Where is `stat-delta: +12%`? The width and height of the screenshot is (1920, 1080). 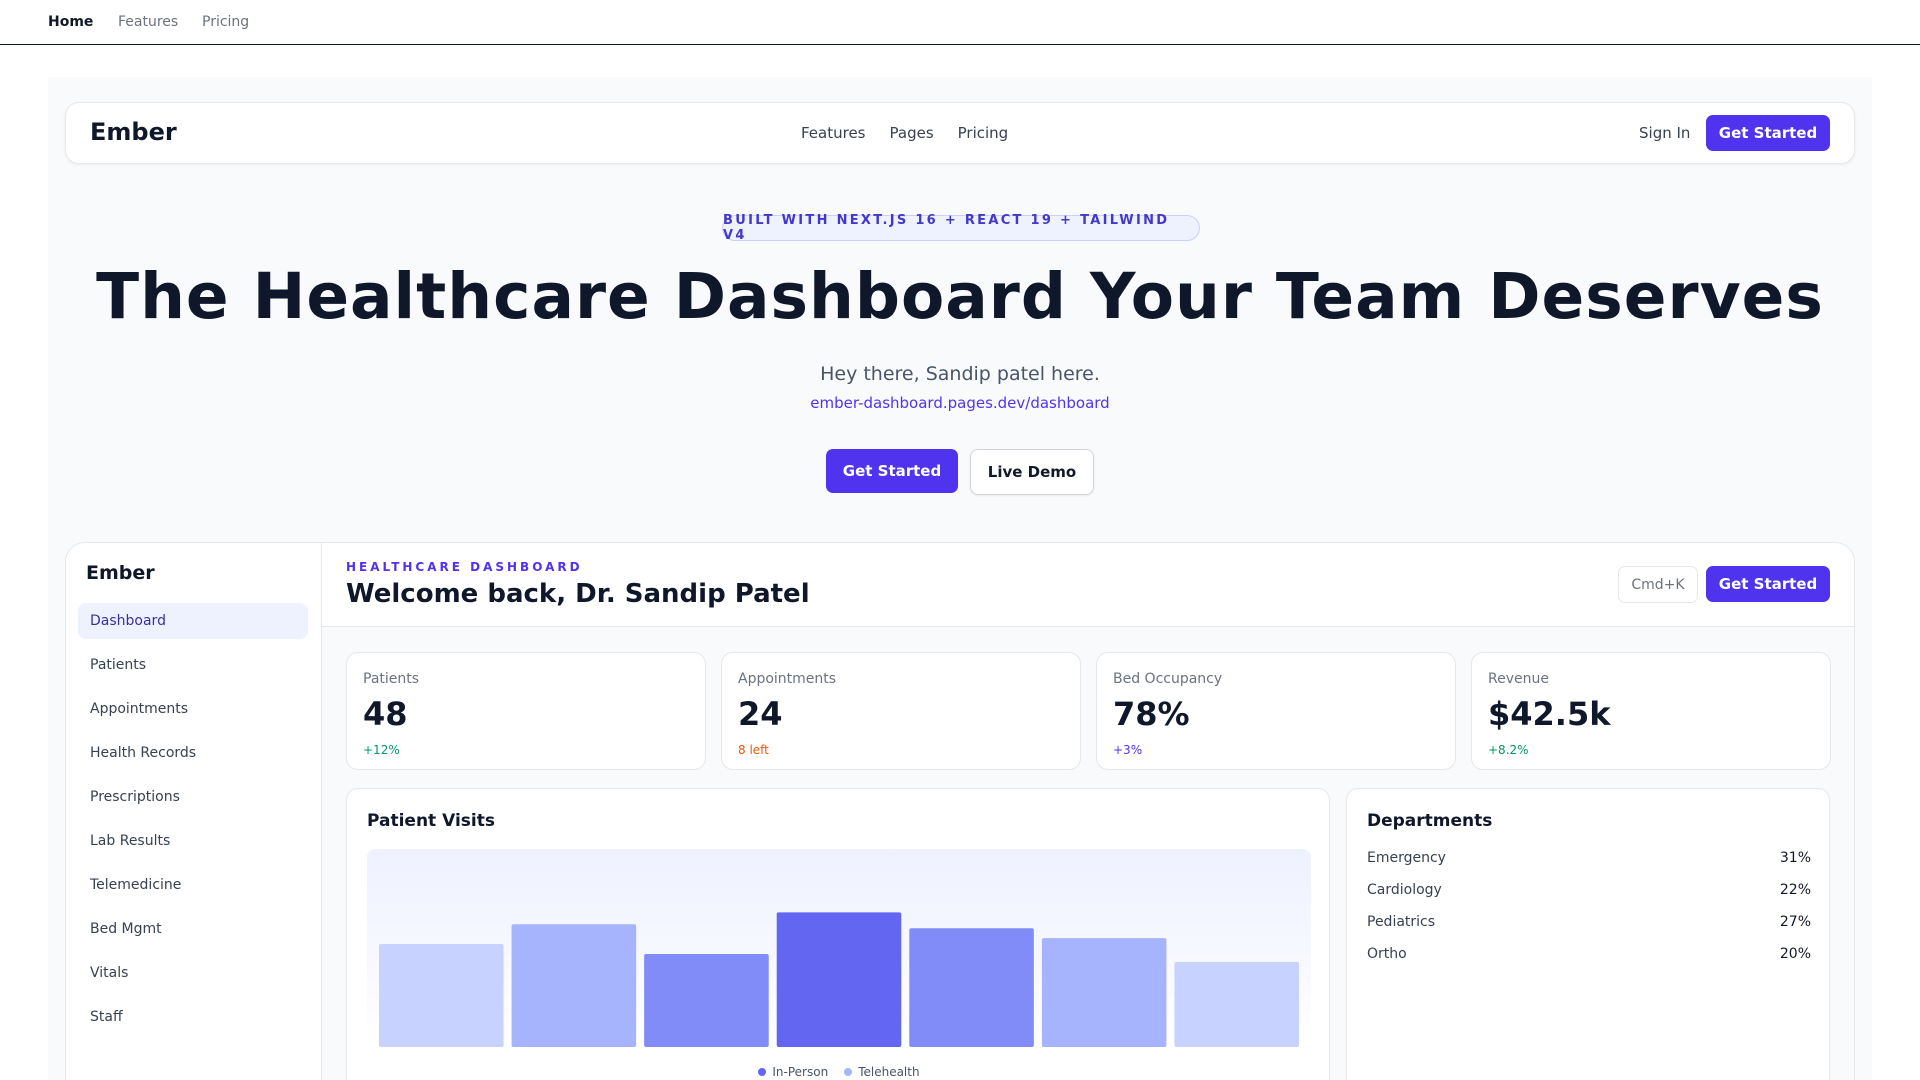 stat-delta: +12% is located at coordinates (381, 750).